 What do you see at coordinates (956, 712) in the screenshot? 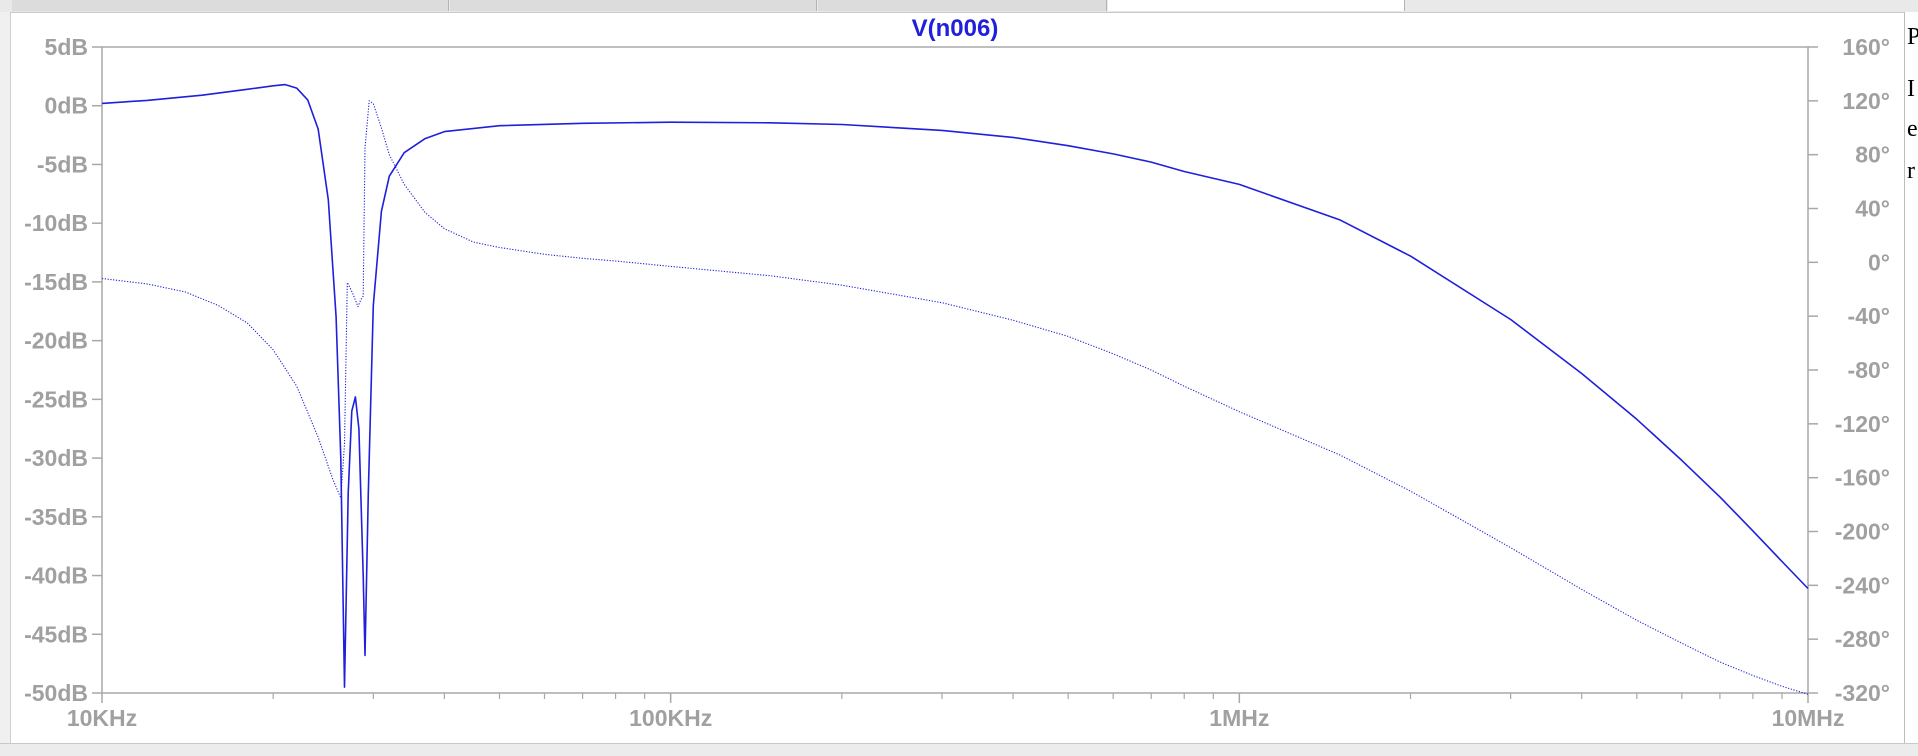
I see `x-axis: 10KHz 100KHz 1MHz 10MHz` at bounding box center [956, 712].